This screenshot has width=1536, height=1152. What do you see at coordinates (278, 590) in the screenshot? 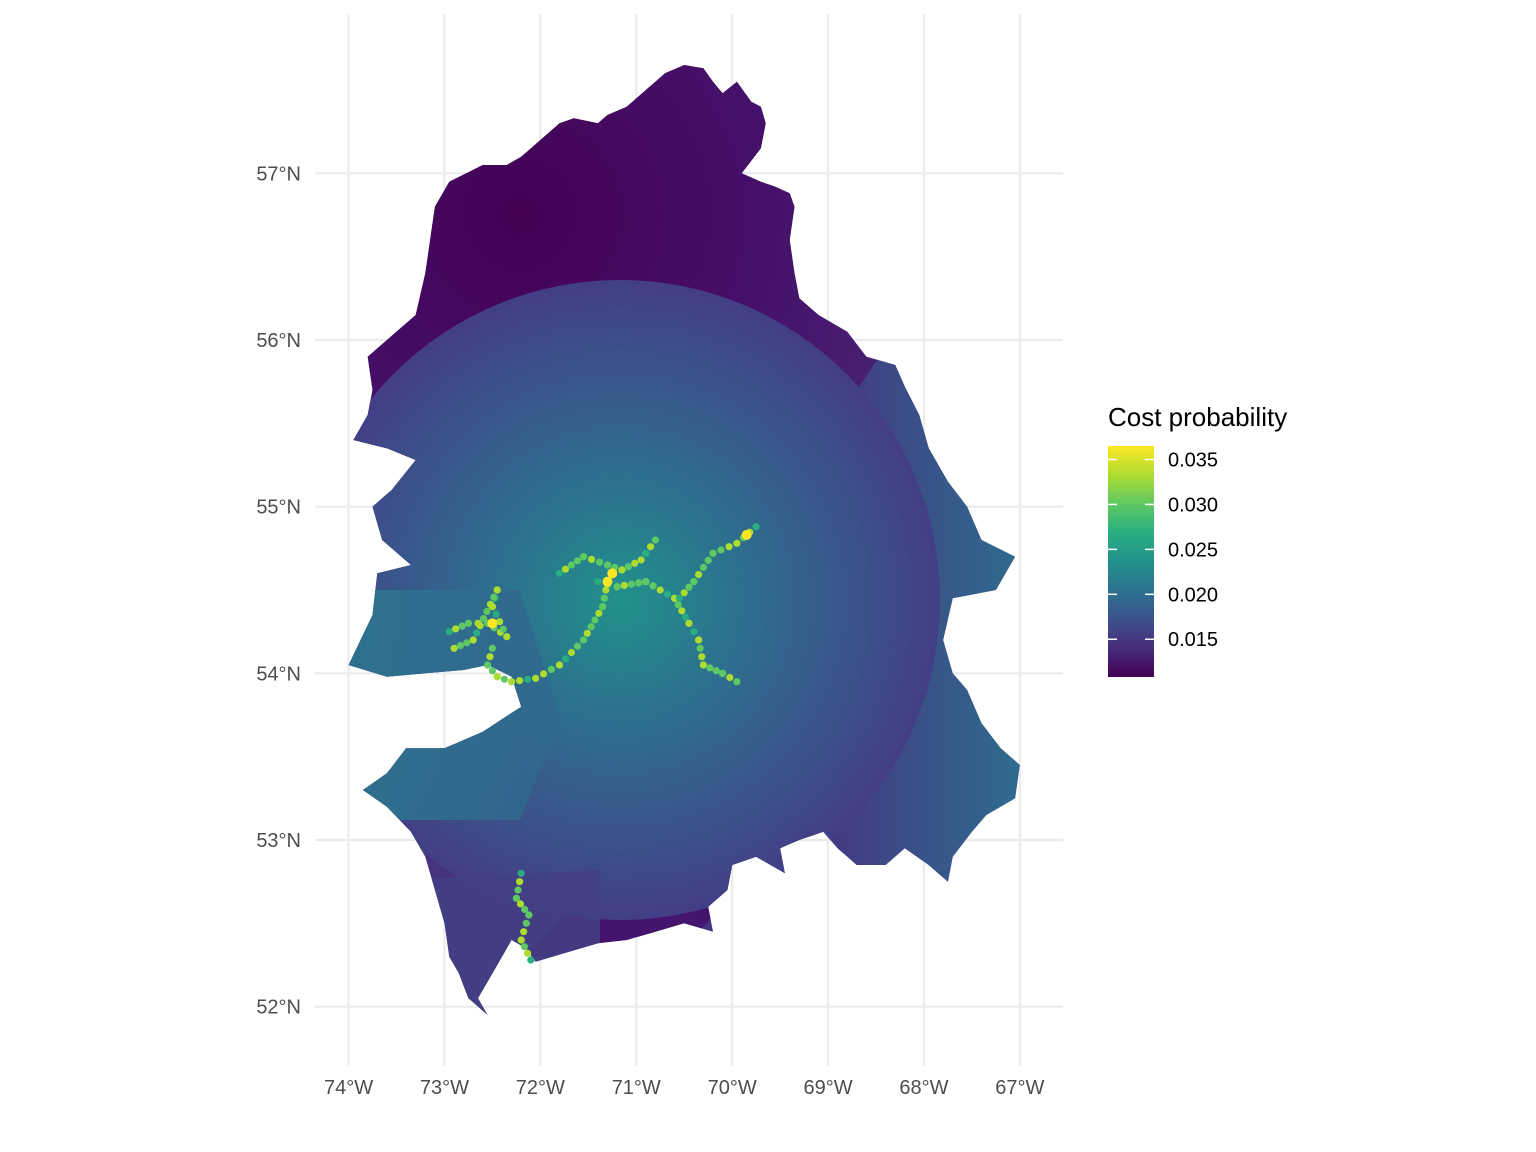
I see `y-axis: 52°N 53°N 54°N 55°N 56°N 57°N` at bounding box center [278, 590].